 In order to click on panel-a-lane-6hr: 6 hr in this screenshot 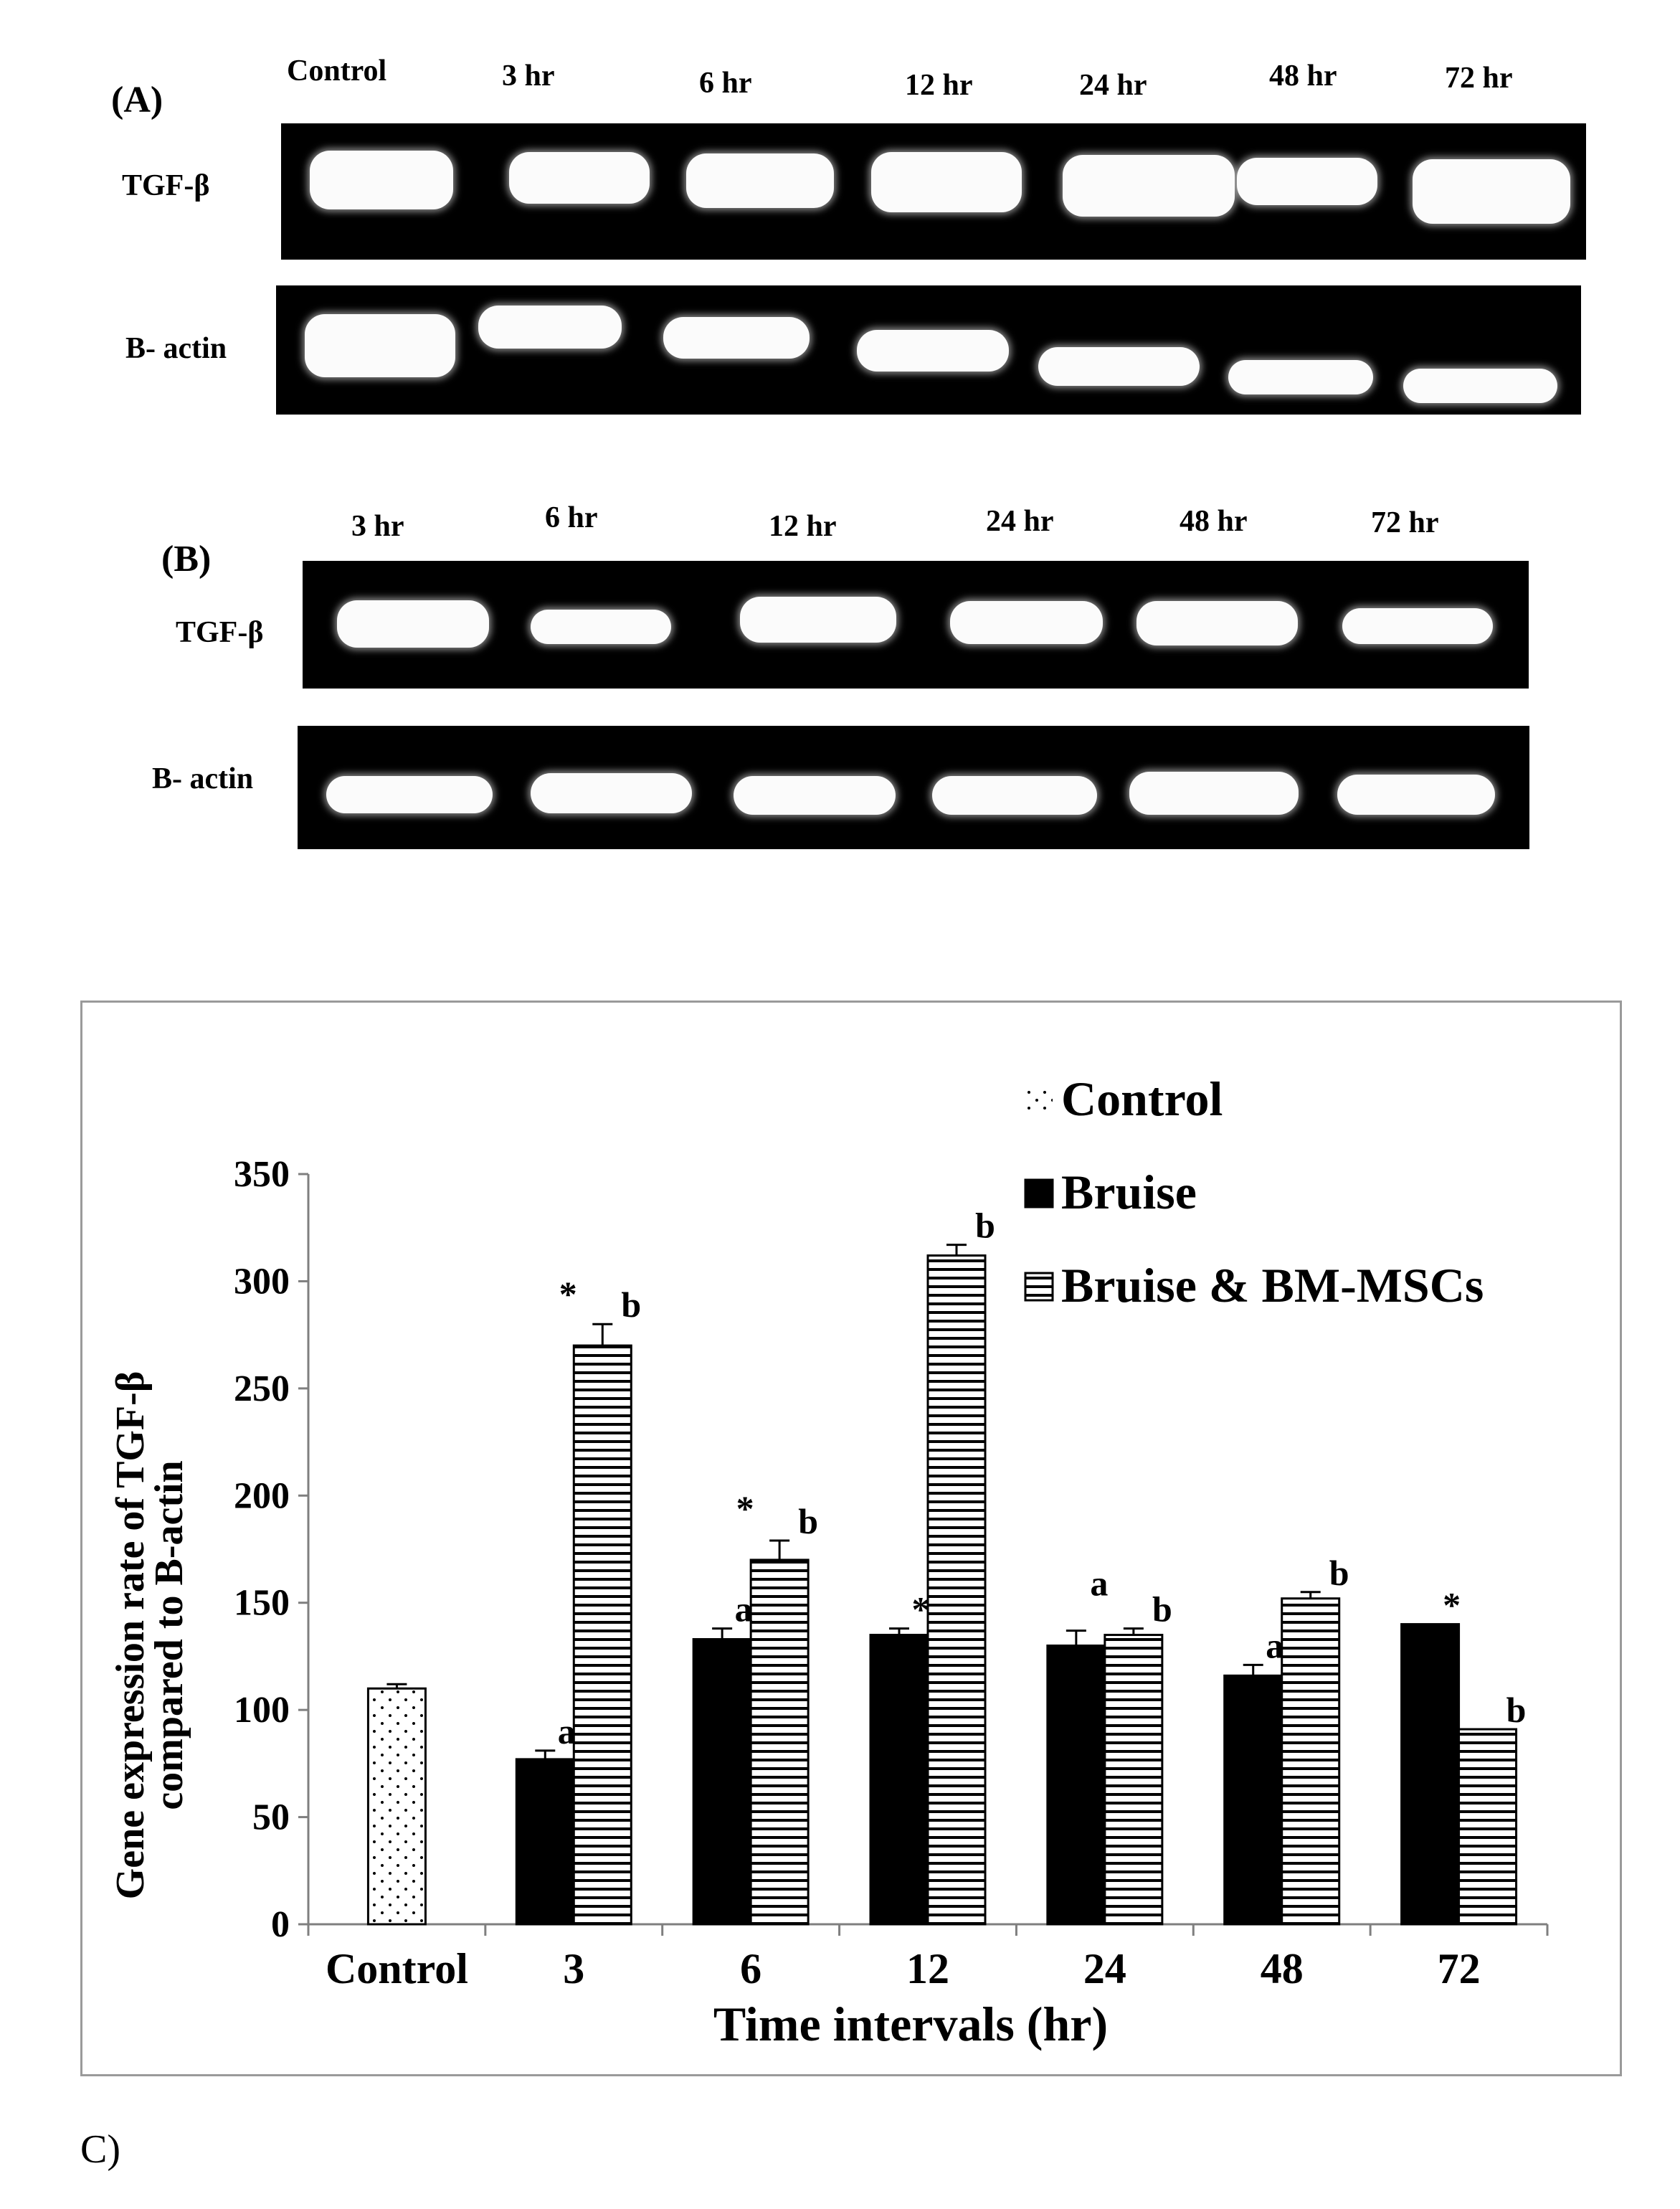, I will do `click(725, 83)`.